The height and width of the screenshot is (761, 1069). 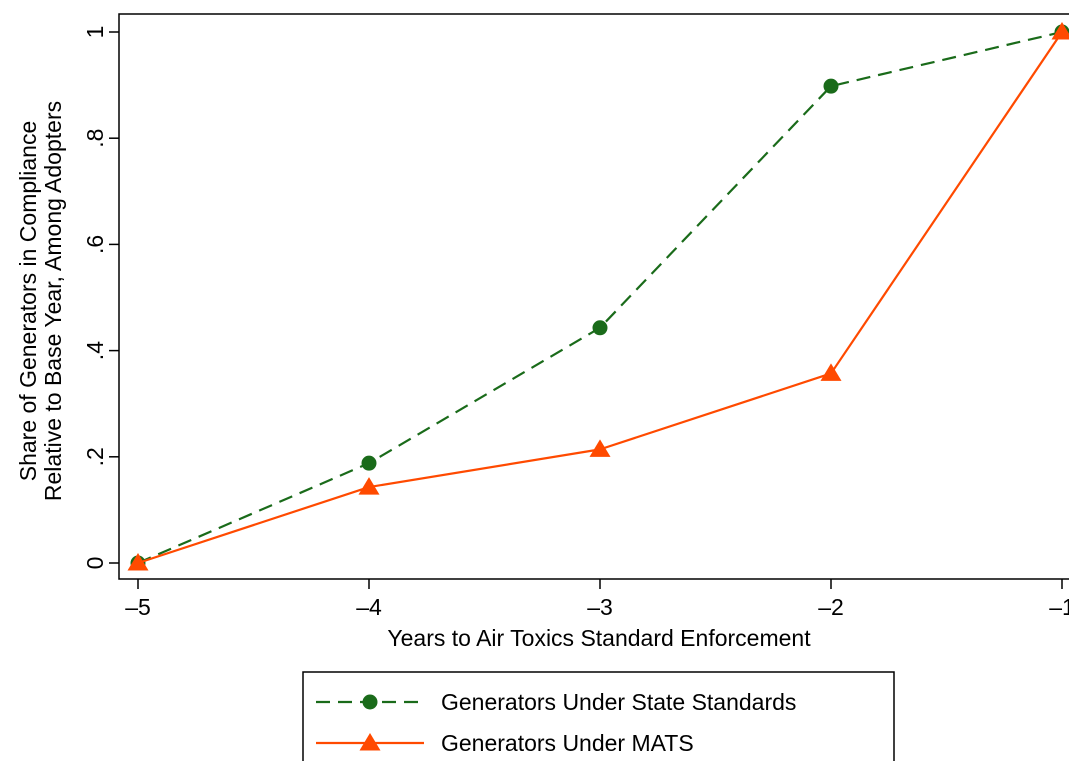 I want to click on legend-entry-1: Generators Under State Standards, so click(x=556, y=702).